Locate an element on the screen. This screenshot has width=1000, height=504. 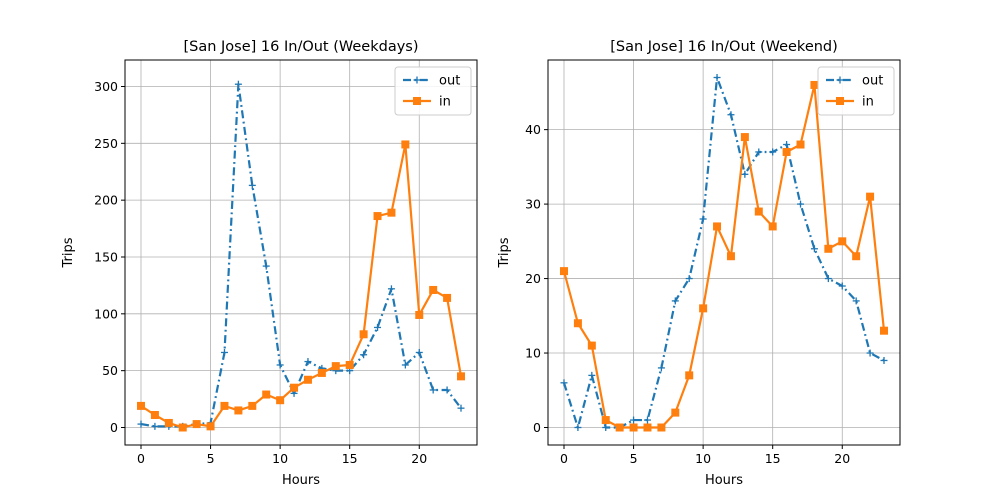
y-tick-label: 30 is located at coordinates (533, 204).